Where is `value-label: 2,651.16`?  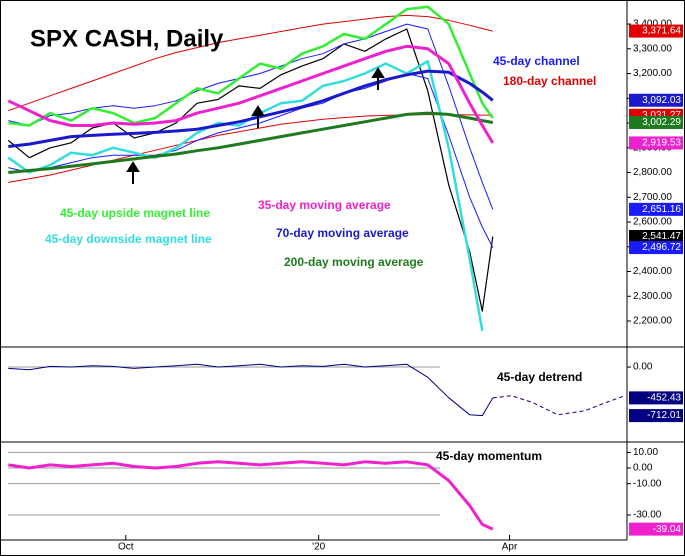
value-label: 2,651.16 is located at coordinates (661, 209).